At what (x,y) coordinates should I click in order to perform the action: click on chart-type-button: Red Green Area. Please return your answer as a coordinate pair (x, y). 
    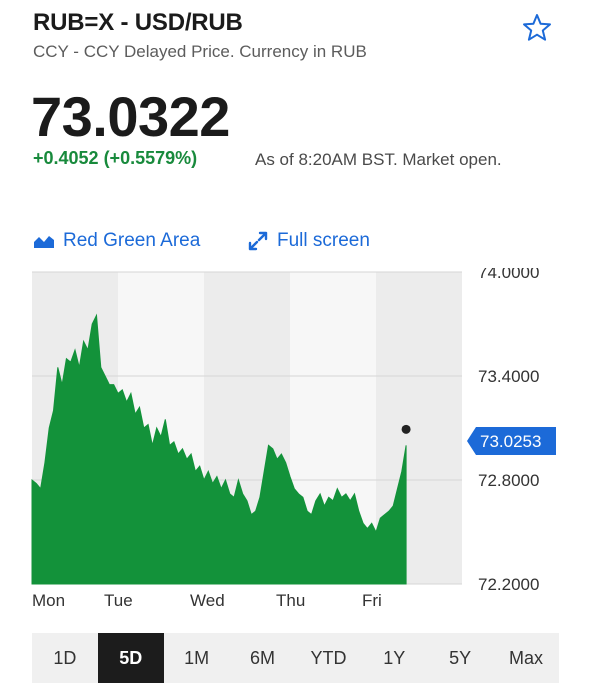
    Looking at the image, I should click on (116, 241).